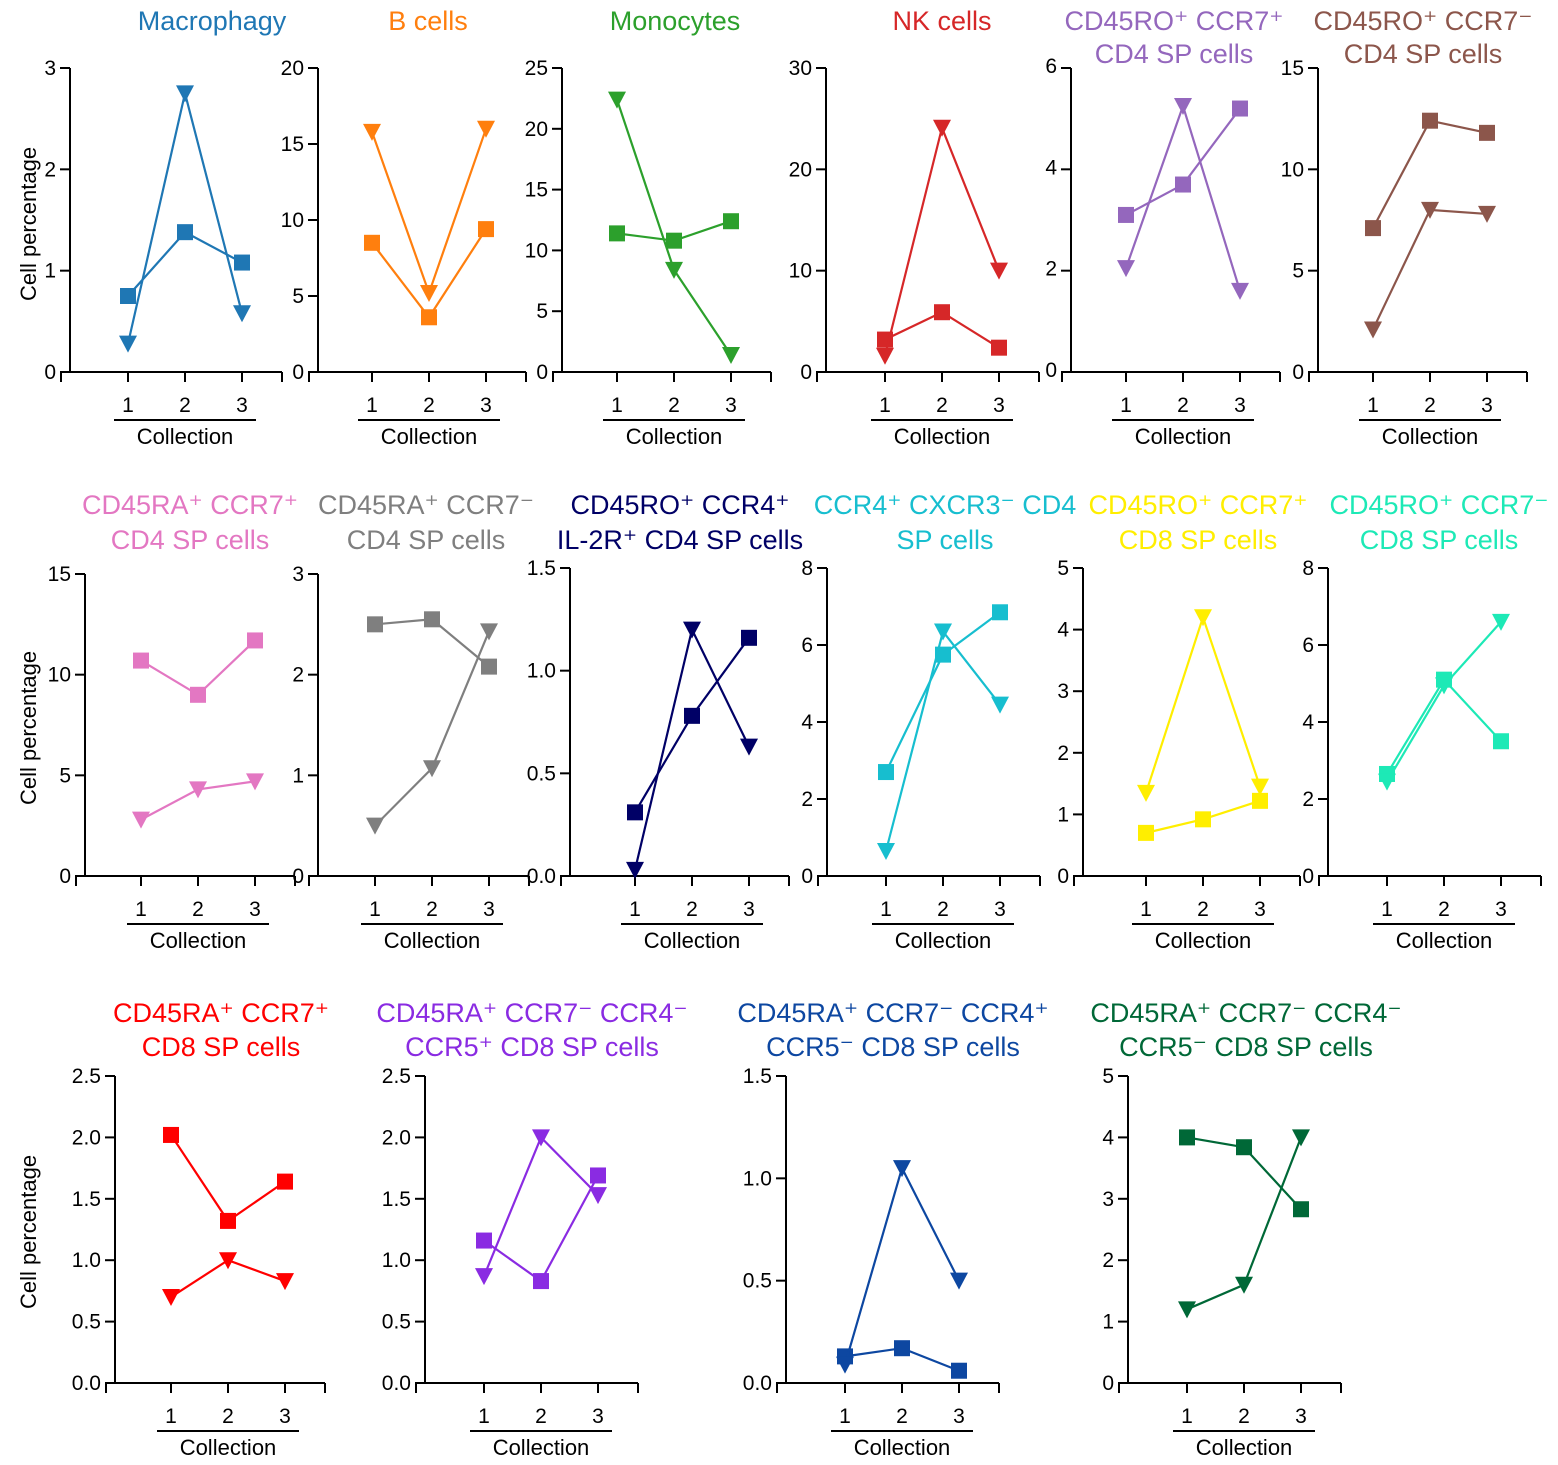  Describe the element at coordinates (536, 68) in the screenshot. I see `y-tick-label: 25` at that location.